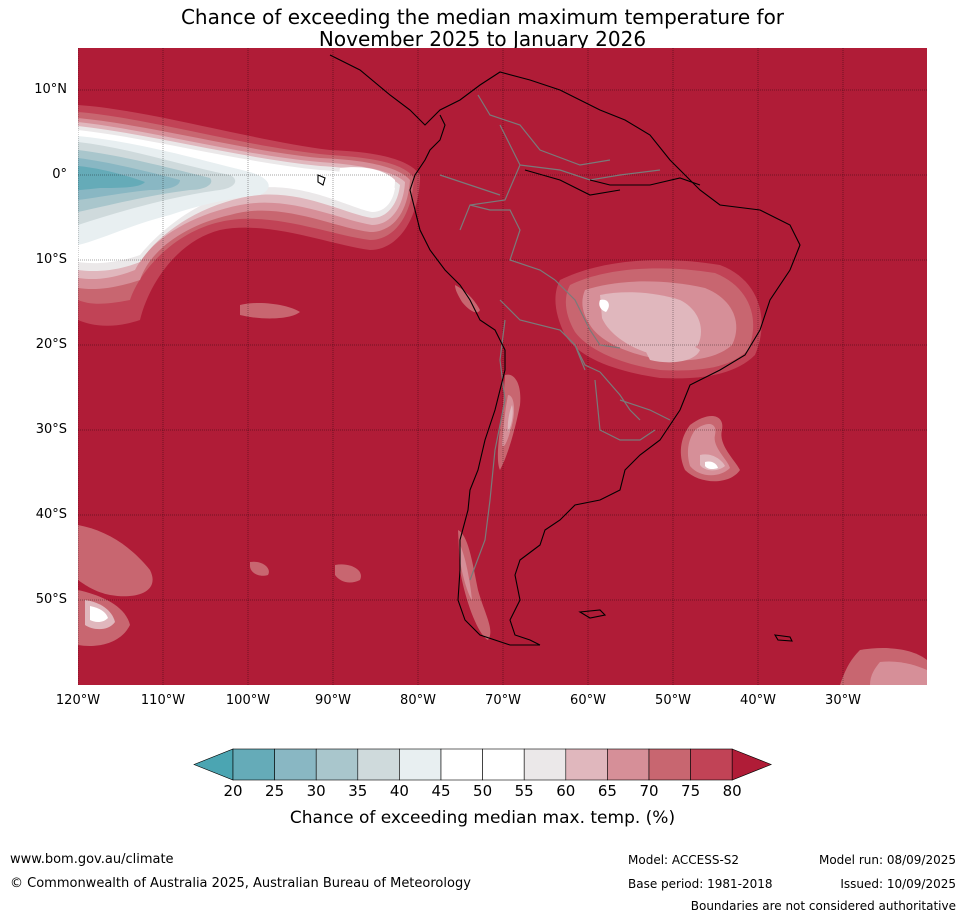  What do you see at coordinates (333, 700) in the screenshot?
I see `longitude-label: 90°W` at bounding box center [333, 700].